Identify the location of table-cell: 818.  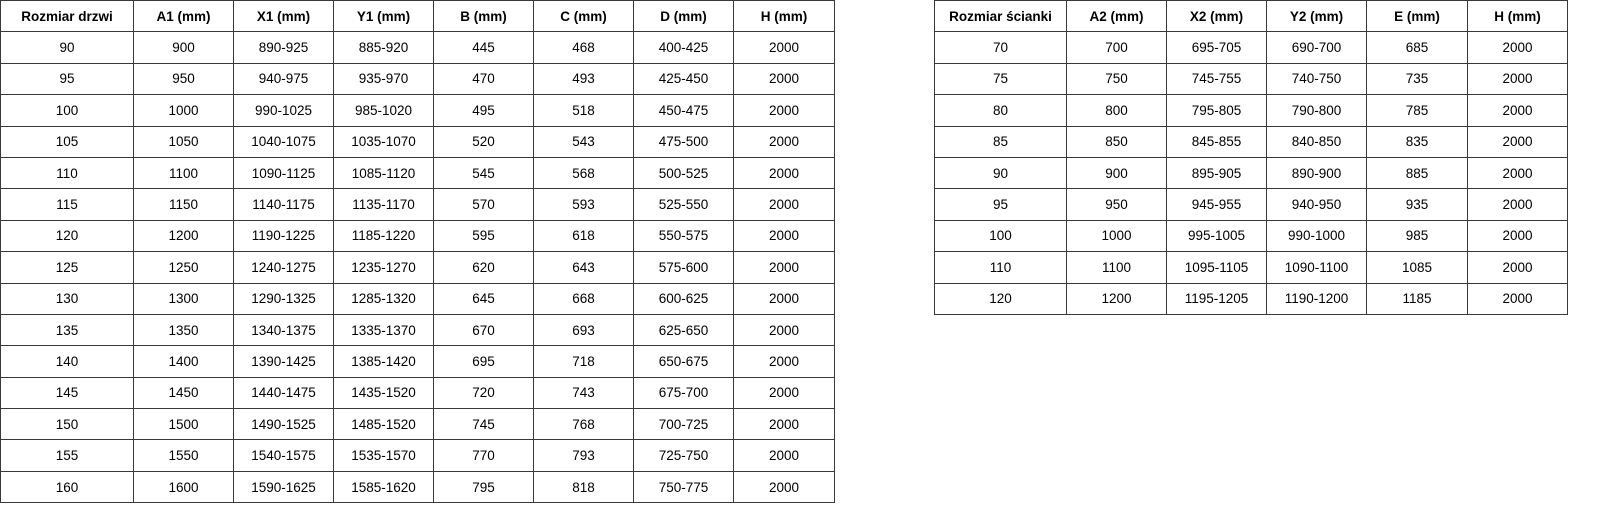
(583, 487).